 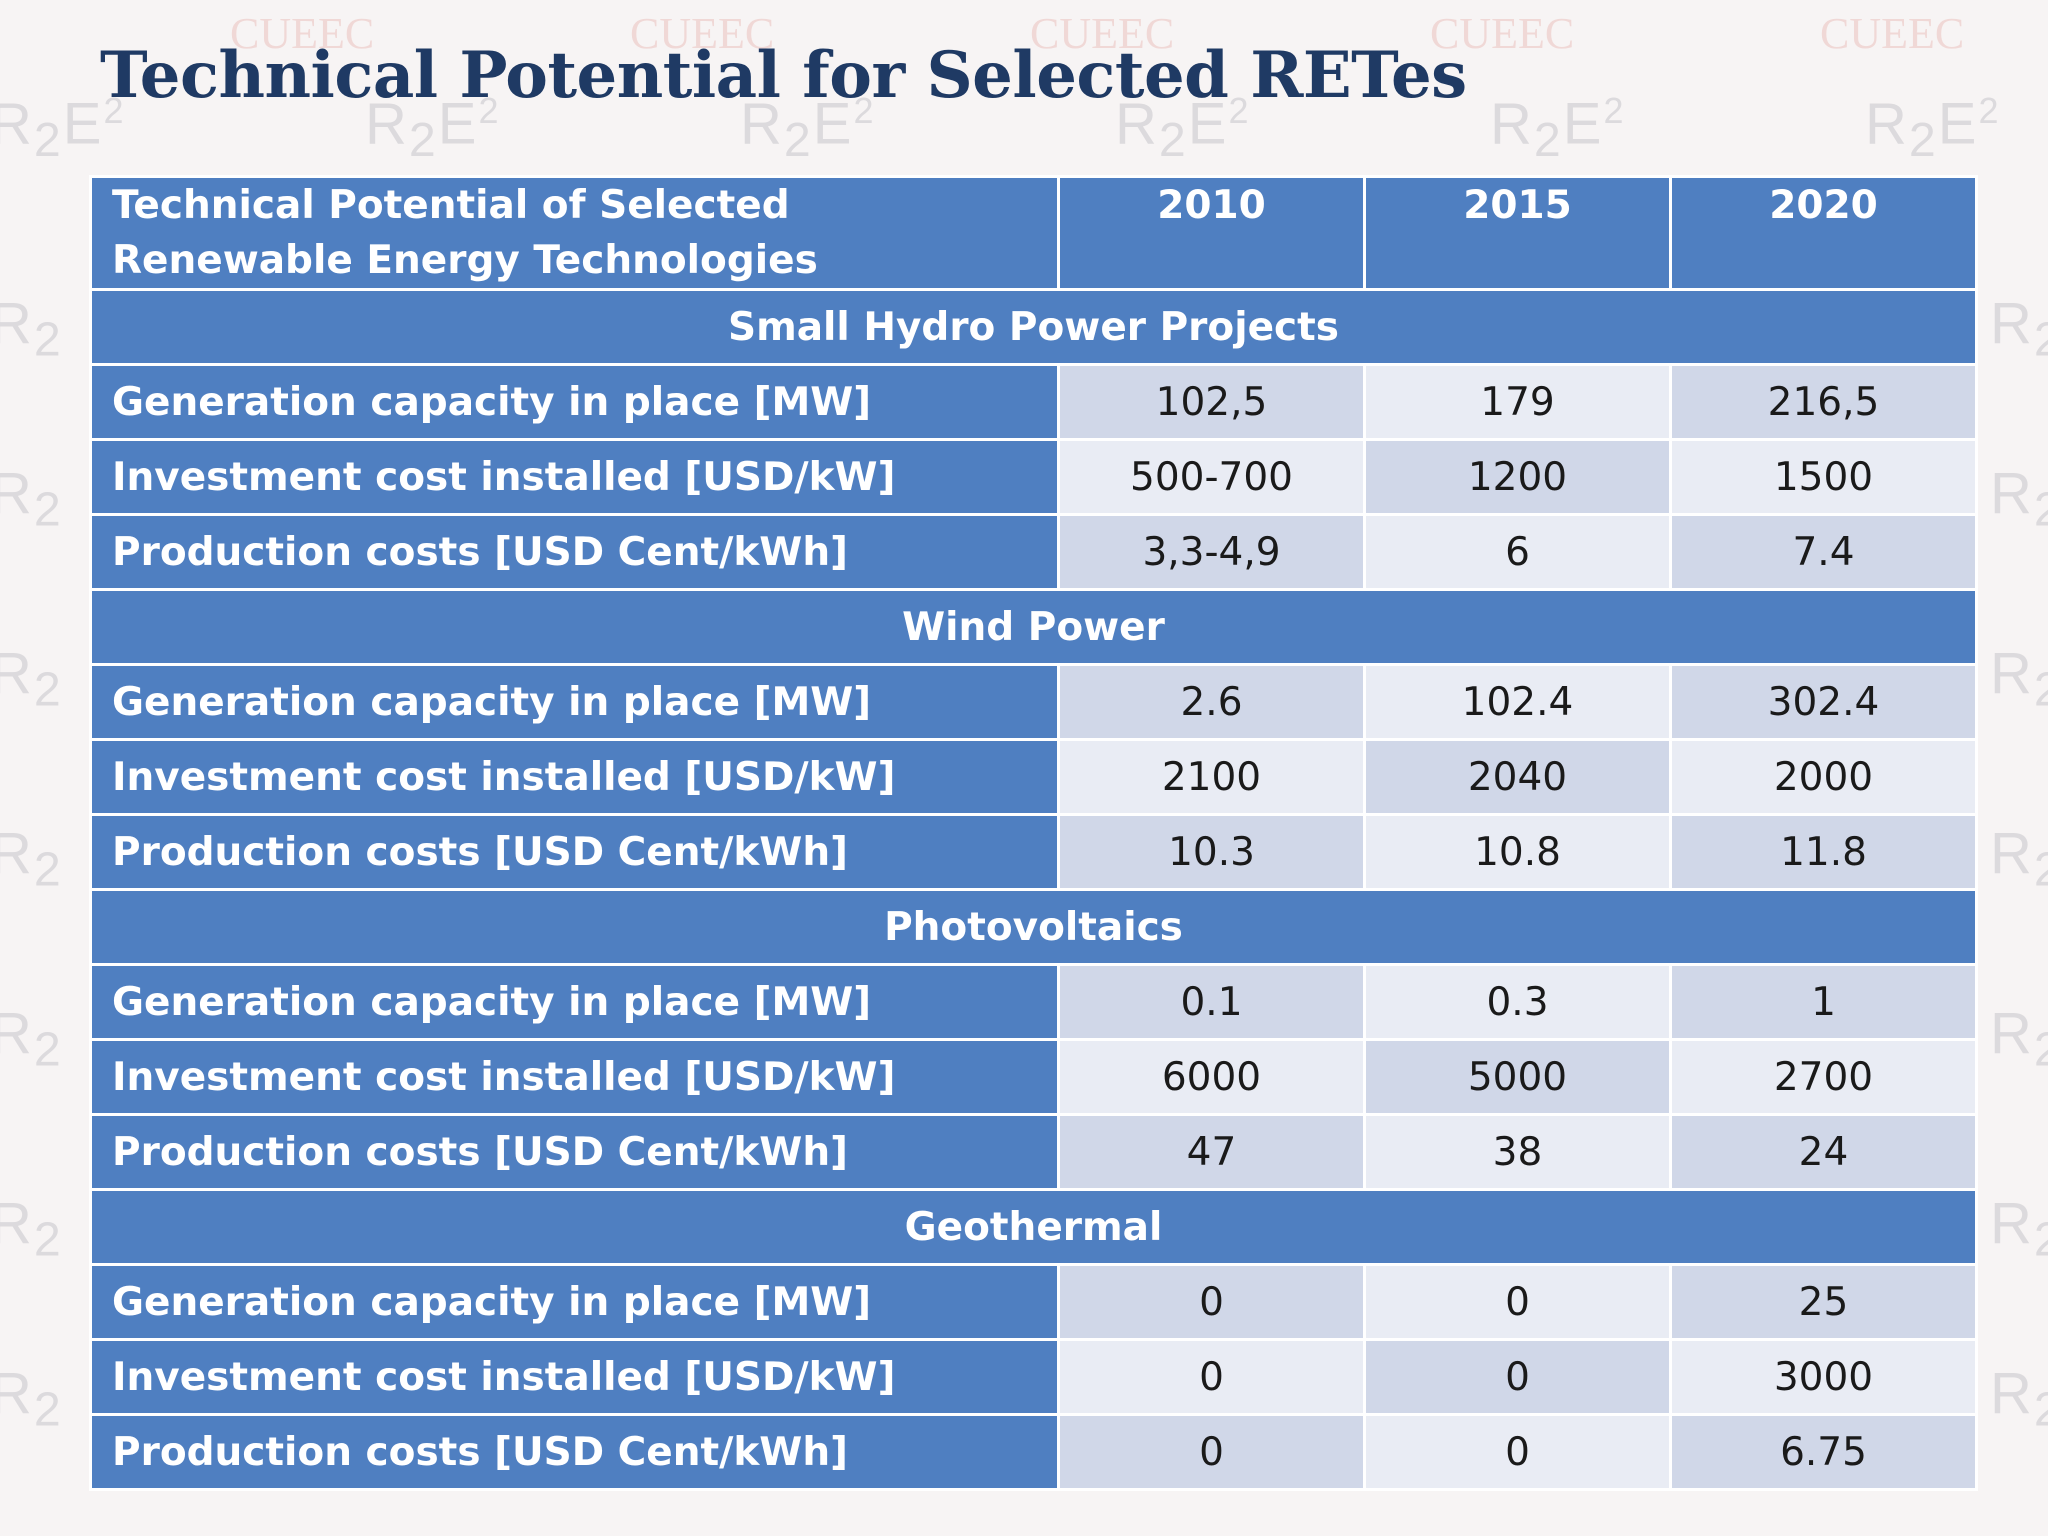 I want to click on table-row: Investment cost installed [USD/kW] 0 0 3000, so click(x=1033, y=1377).